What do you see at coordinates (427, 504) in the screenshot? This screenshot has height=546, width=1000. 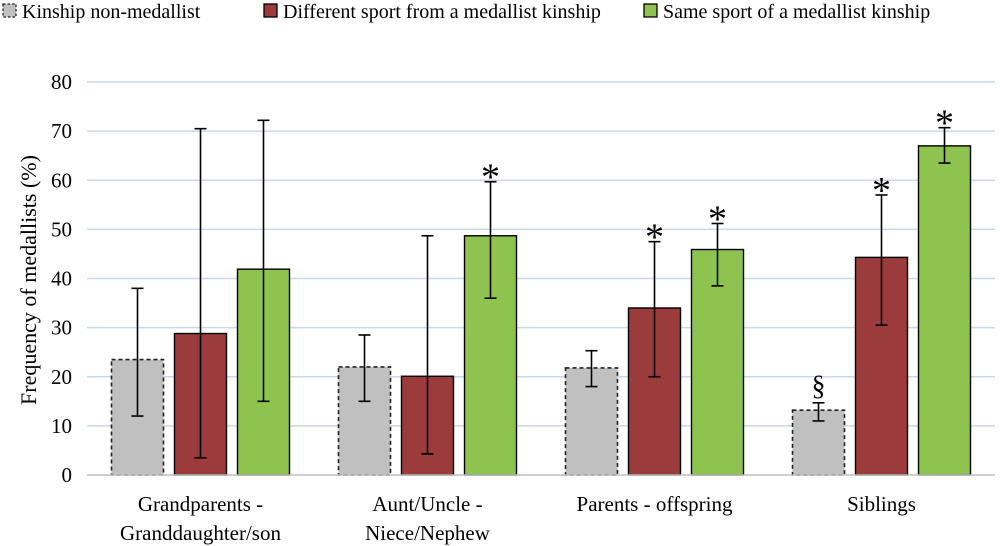 I see `x-category-label: Aunt/Uncle -` at bounding box center [427, 504].